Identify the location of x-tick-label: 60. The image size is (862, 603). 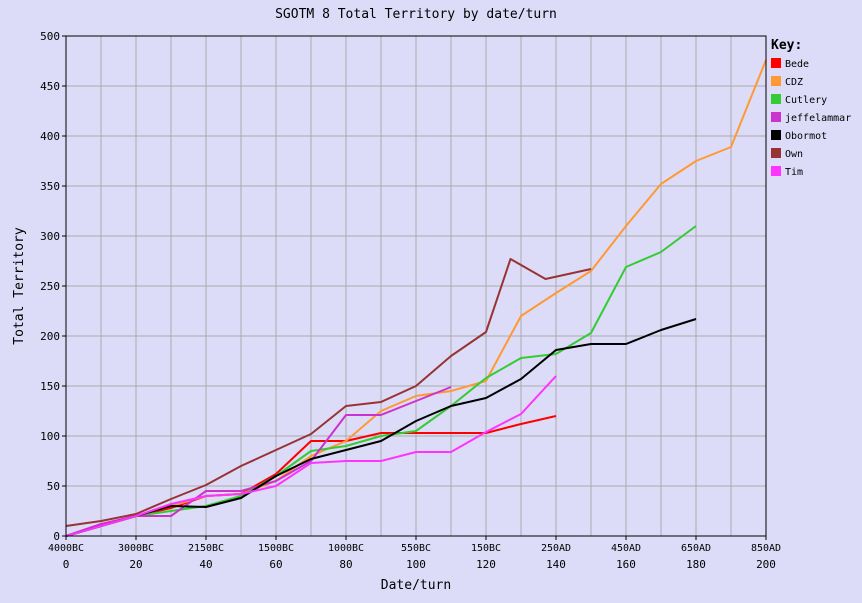
(275, 564).